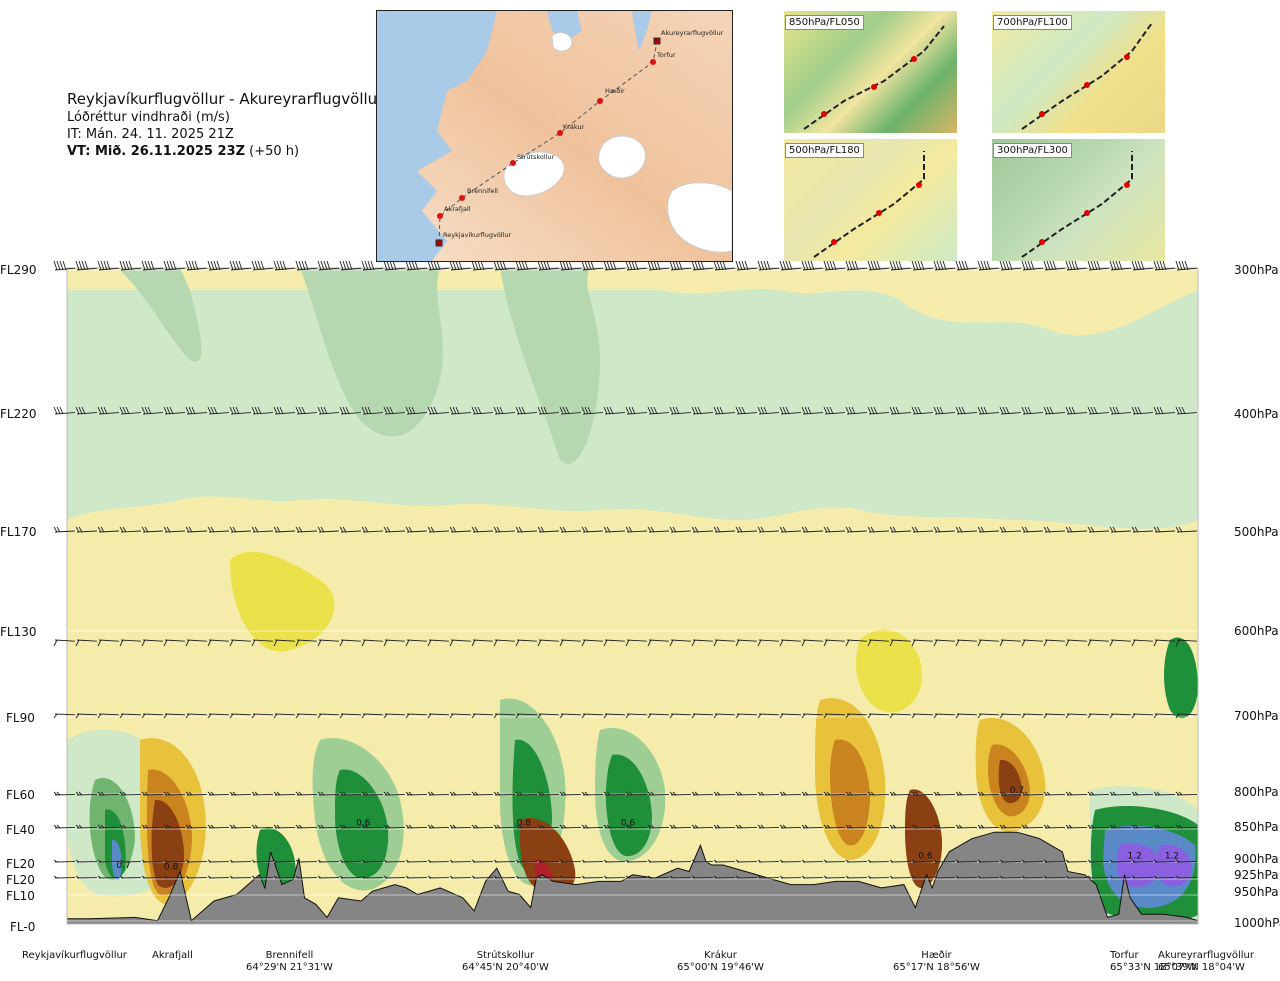  Describe the element at coordinates (18, 414) in the screenshot. I see `fl-label: FL220` at that location.